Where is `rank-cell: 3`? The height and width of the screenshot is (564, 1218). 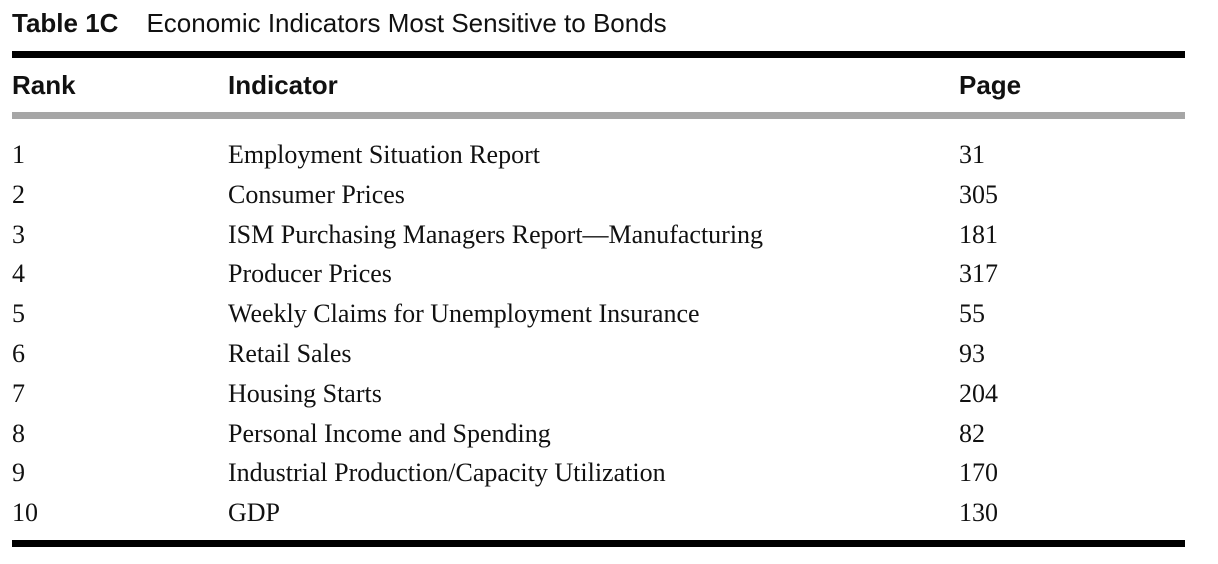 rank-cell: 3 is located at coordinates (18, 234).